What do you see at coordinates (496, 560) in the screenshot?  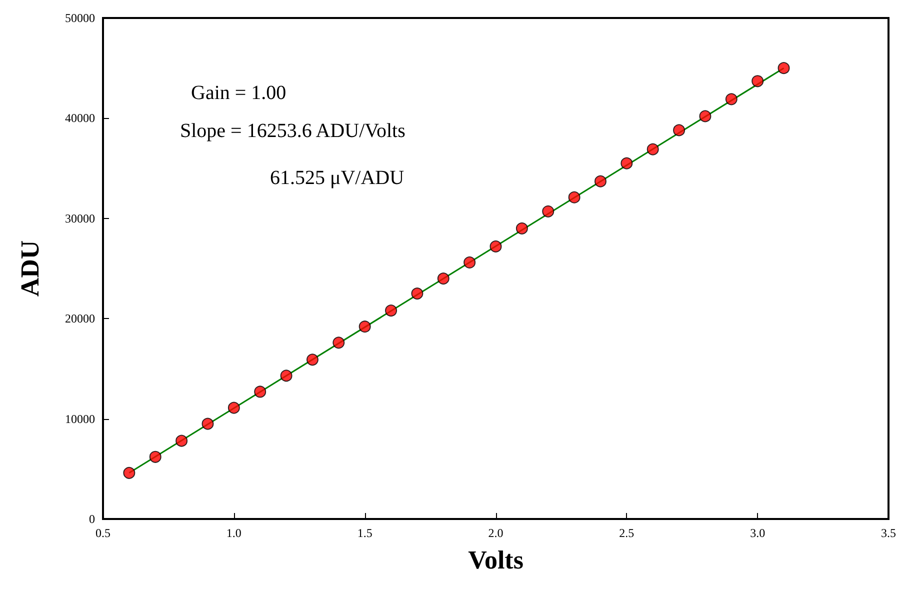 I see `x-axis-title: Volts` at bounding box center [496, 560].